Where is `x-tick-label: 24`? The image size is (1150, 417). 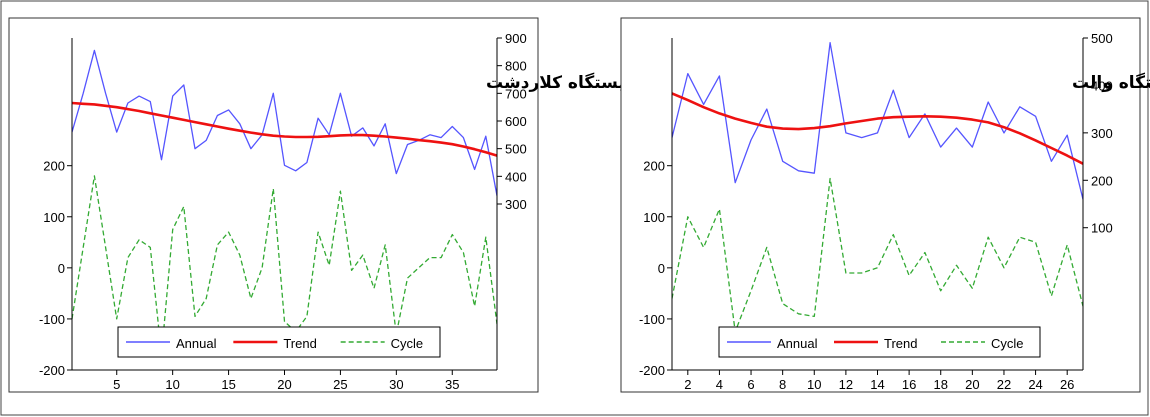
x-tick-label: 24 is located at coordinates (1035, 384).